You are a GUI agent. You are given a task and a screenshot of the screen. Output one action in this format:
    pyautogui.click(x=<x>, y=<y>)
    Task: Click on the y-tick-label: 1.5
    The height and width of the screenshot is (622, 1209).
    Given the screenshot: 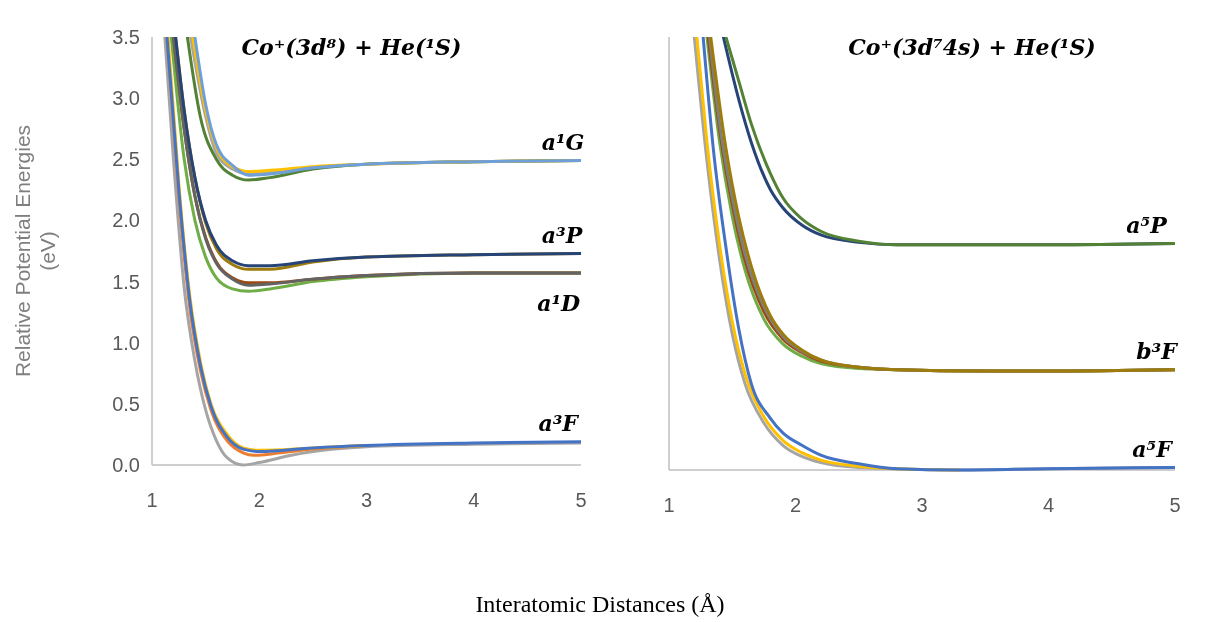 What is the action you would take?
    pyautogui.click(x=126, y=281)
    